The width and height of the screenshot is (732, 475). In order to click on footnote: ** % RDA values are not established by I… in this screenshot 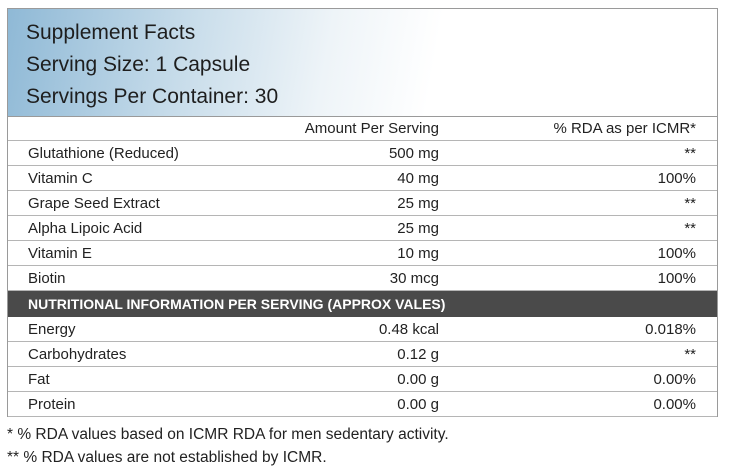, I will do `click(167, 457)`.